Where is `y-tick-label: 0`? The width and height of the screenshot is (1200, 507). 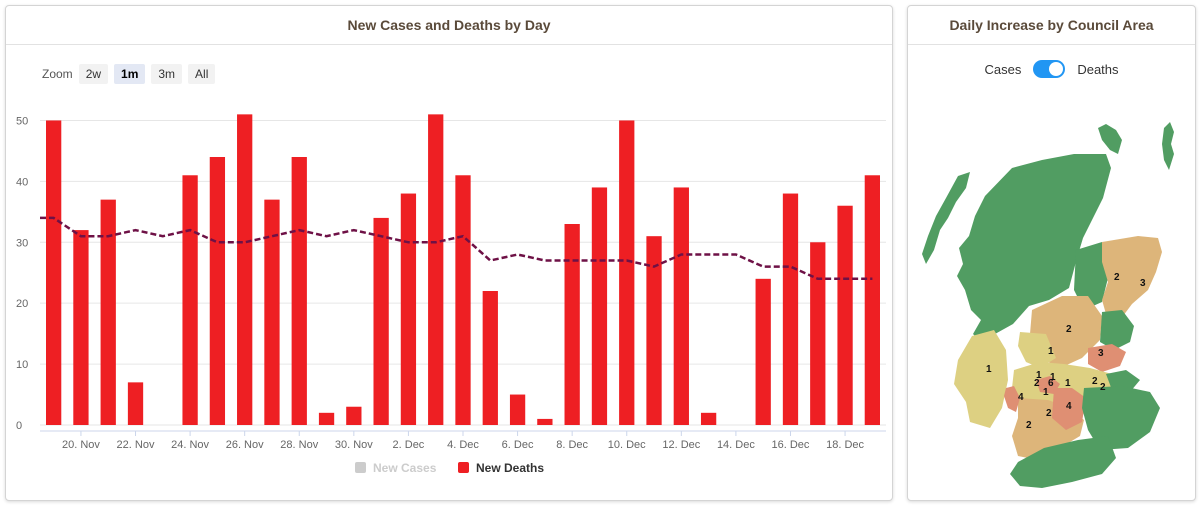 y-tick-label: 0 is located at coordinates (19, 426).